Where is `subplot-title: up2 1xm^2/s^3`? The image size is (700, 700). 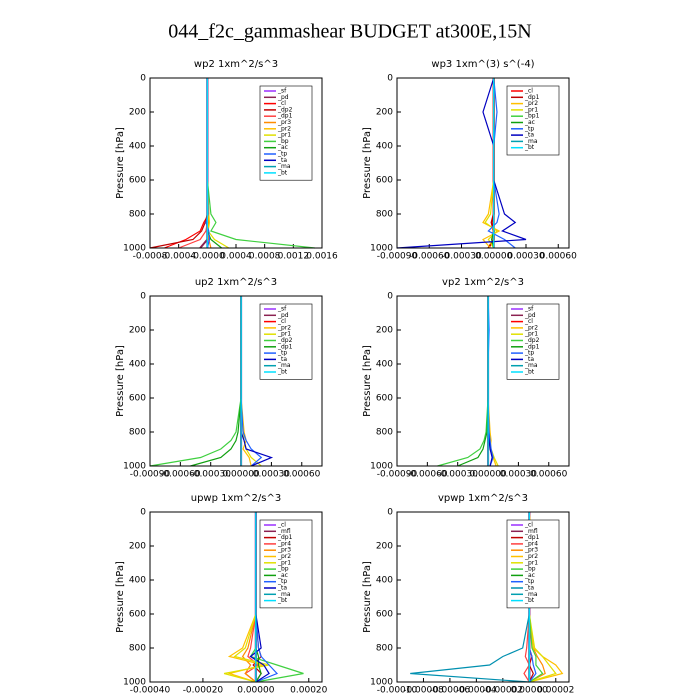 subplot-title: up2 1xm^2/s^3 is located at coordinates (236, 282).